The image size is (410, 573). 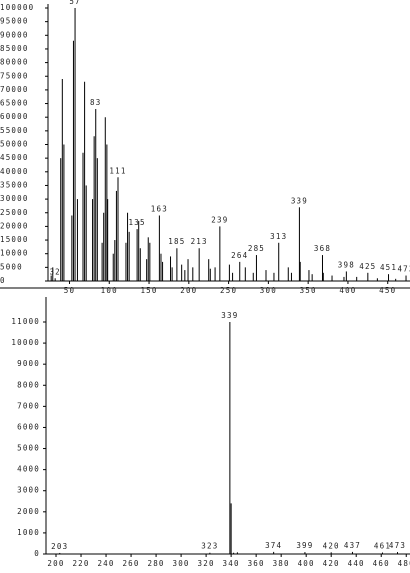 What do you see at coordinates (199, 241) in the screenshot?
I see `peak-label: 213` at bounding box center [199, 241].